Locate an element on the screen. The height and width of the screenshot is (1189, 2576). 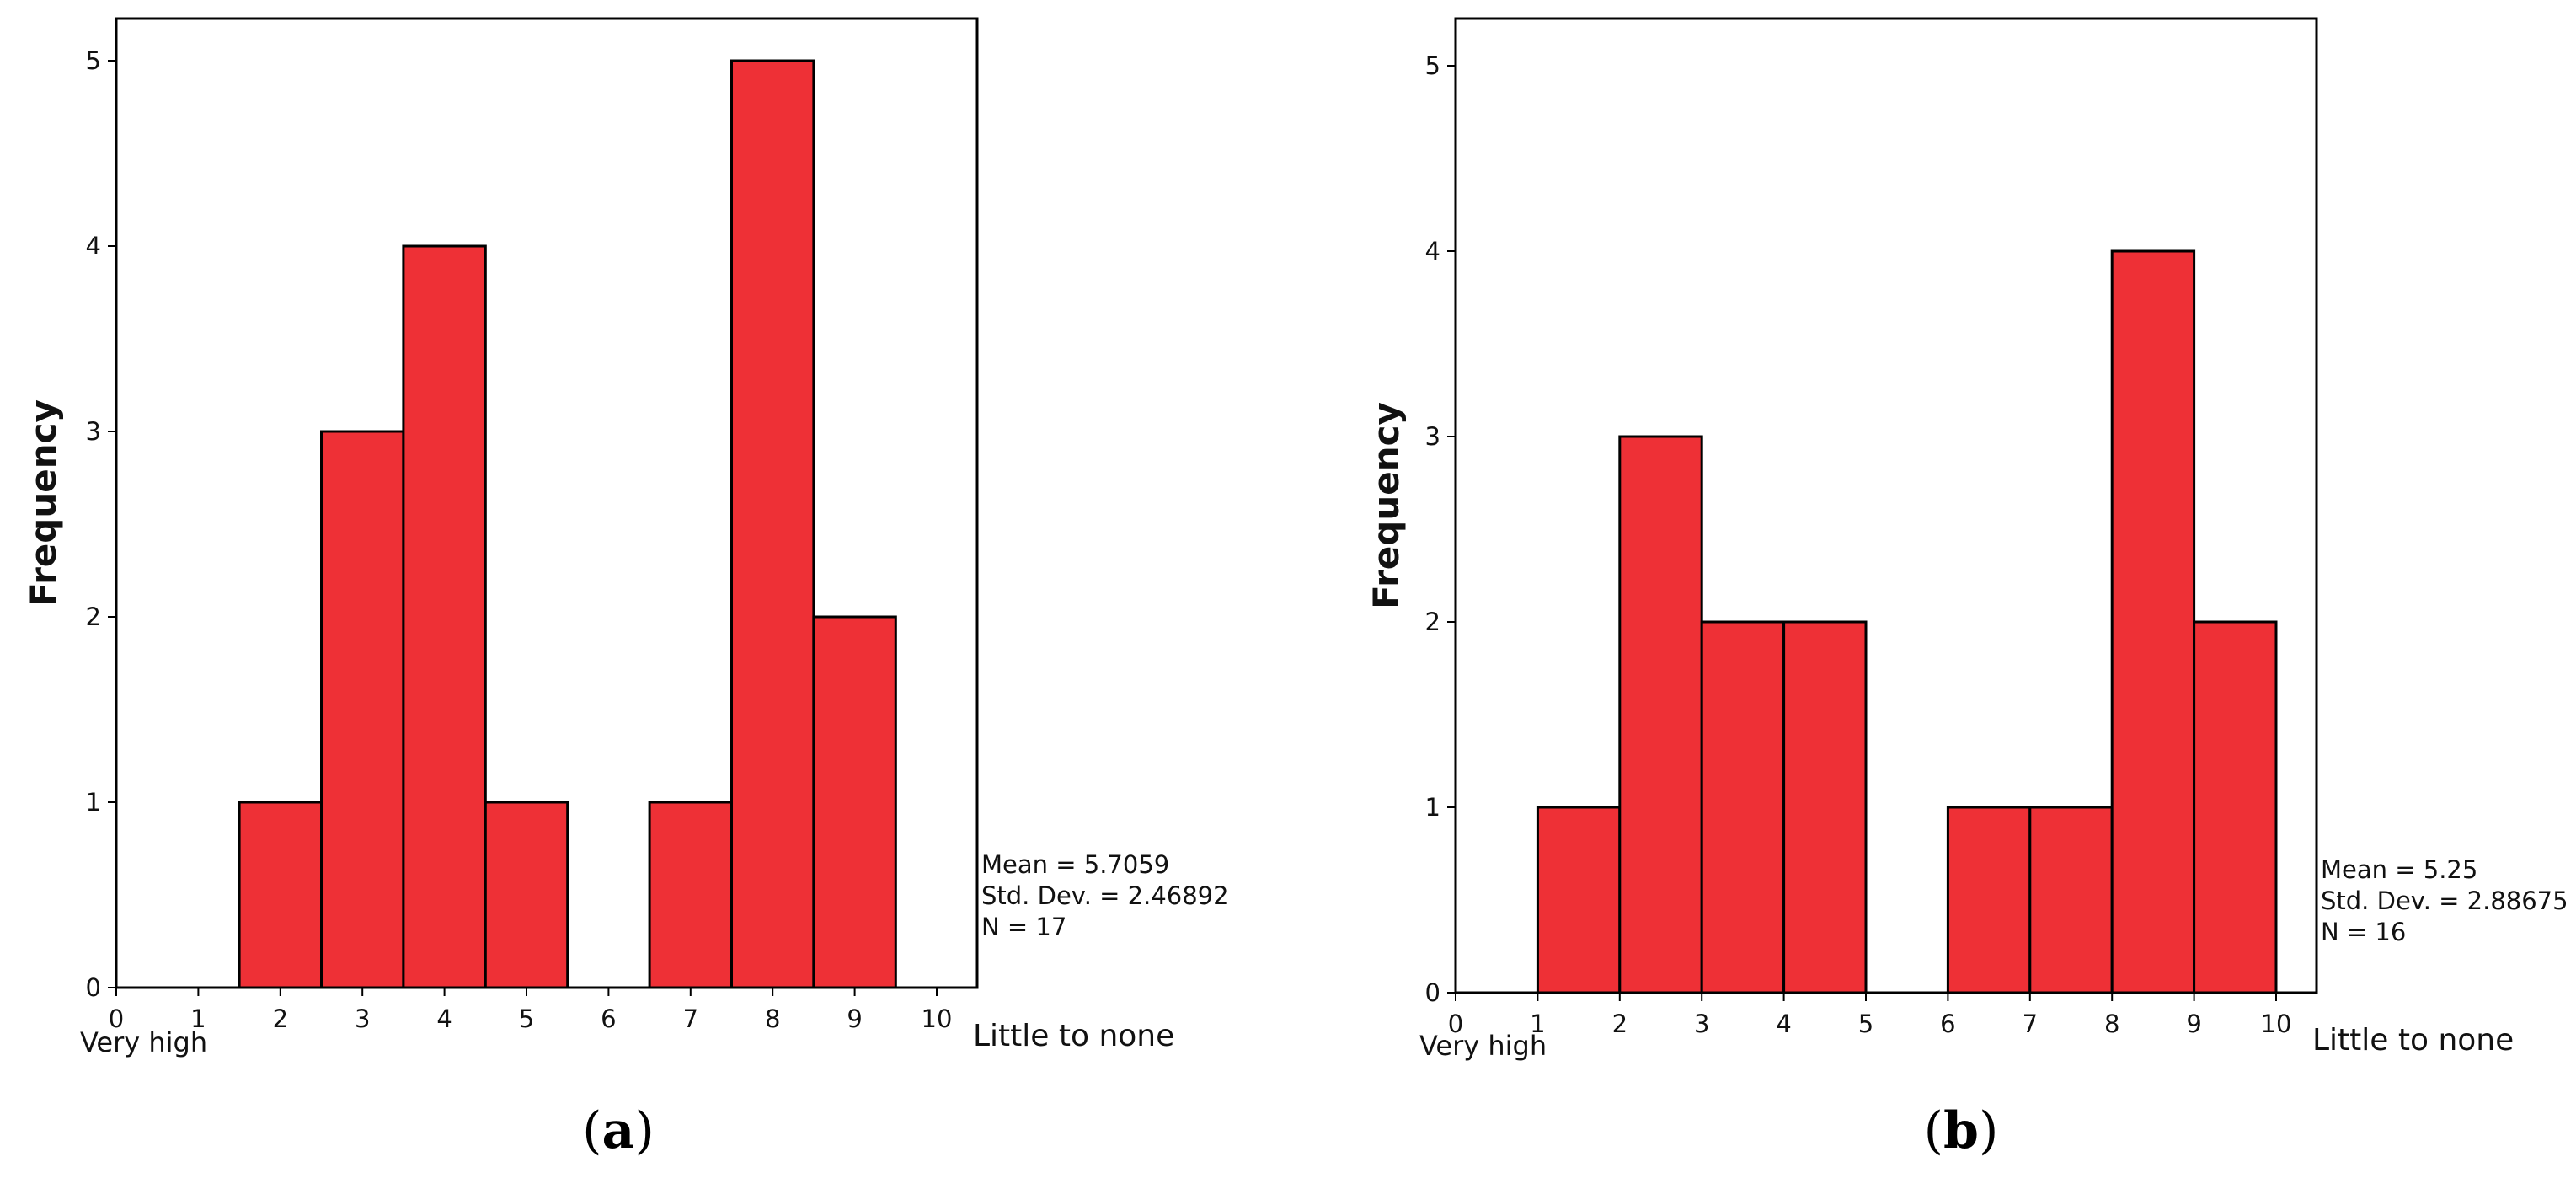
panel-label-a: (a) is located at coordinates (618, 1130).